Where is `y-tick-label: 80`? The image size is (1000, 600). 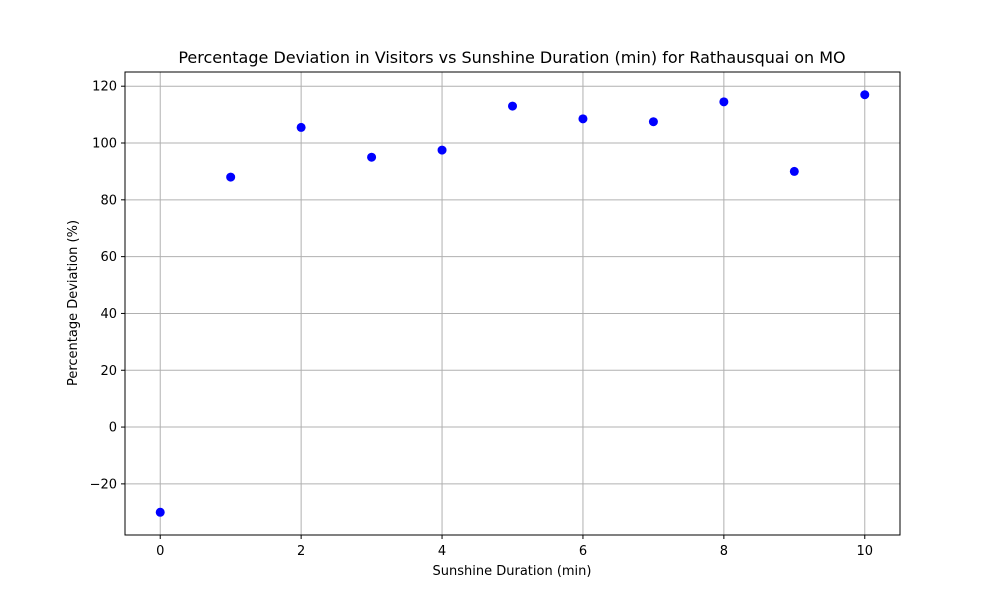
y-tick-label: 80 is located at coordinates (108, 200).